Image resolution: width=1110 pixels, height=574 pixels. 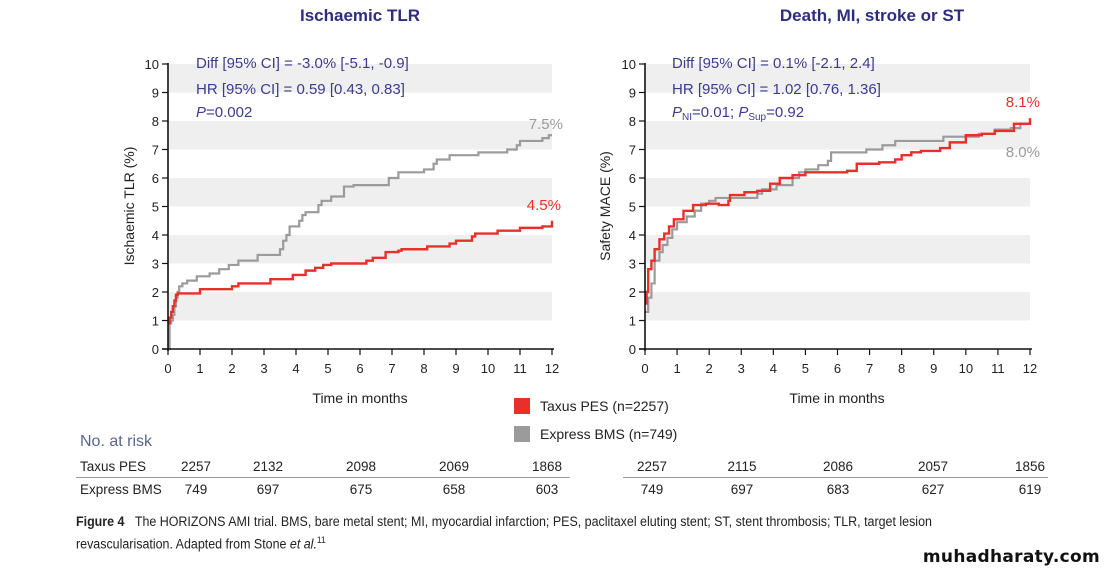 What do you see at coordinates (836, 398) in the screenshot?
I see `xlabel: Time in months` at bounding box center [836, 398].